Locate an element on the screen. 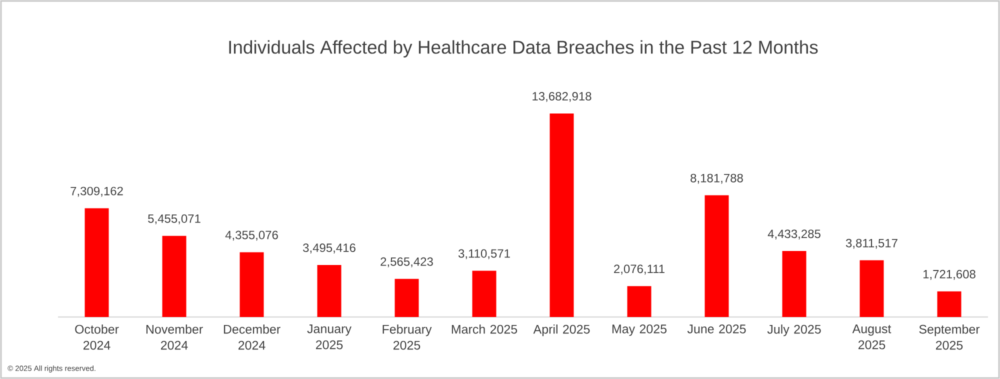 Image resolution: width=1000 pixels, height=379 pixels. x-tick-label: May 2025 is located at coordinates (639, 330).